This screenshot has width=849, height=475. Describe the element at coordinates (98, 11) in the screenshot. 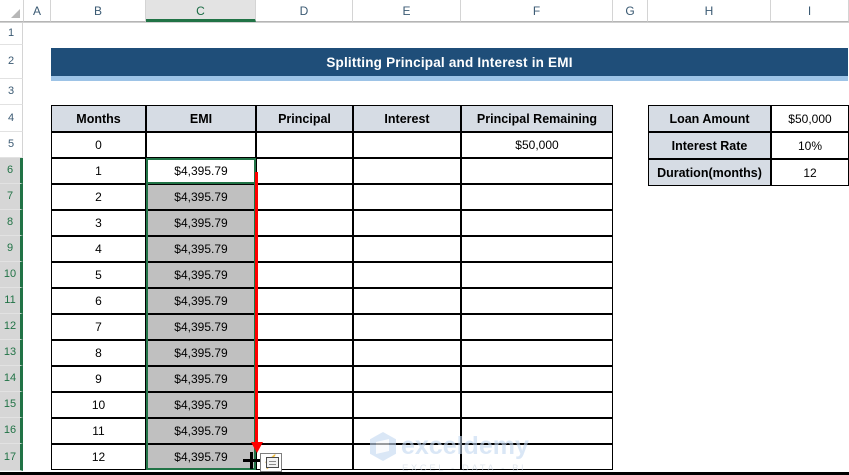

I see `column-header-b: B` at that location.